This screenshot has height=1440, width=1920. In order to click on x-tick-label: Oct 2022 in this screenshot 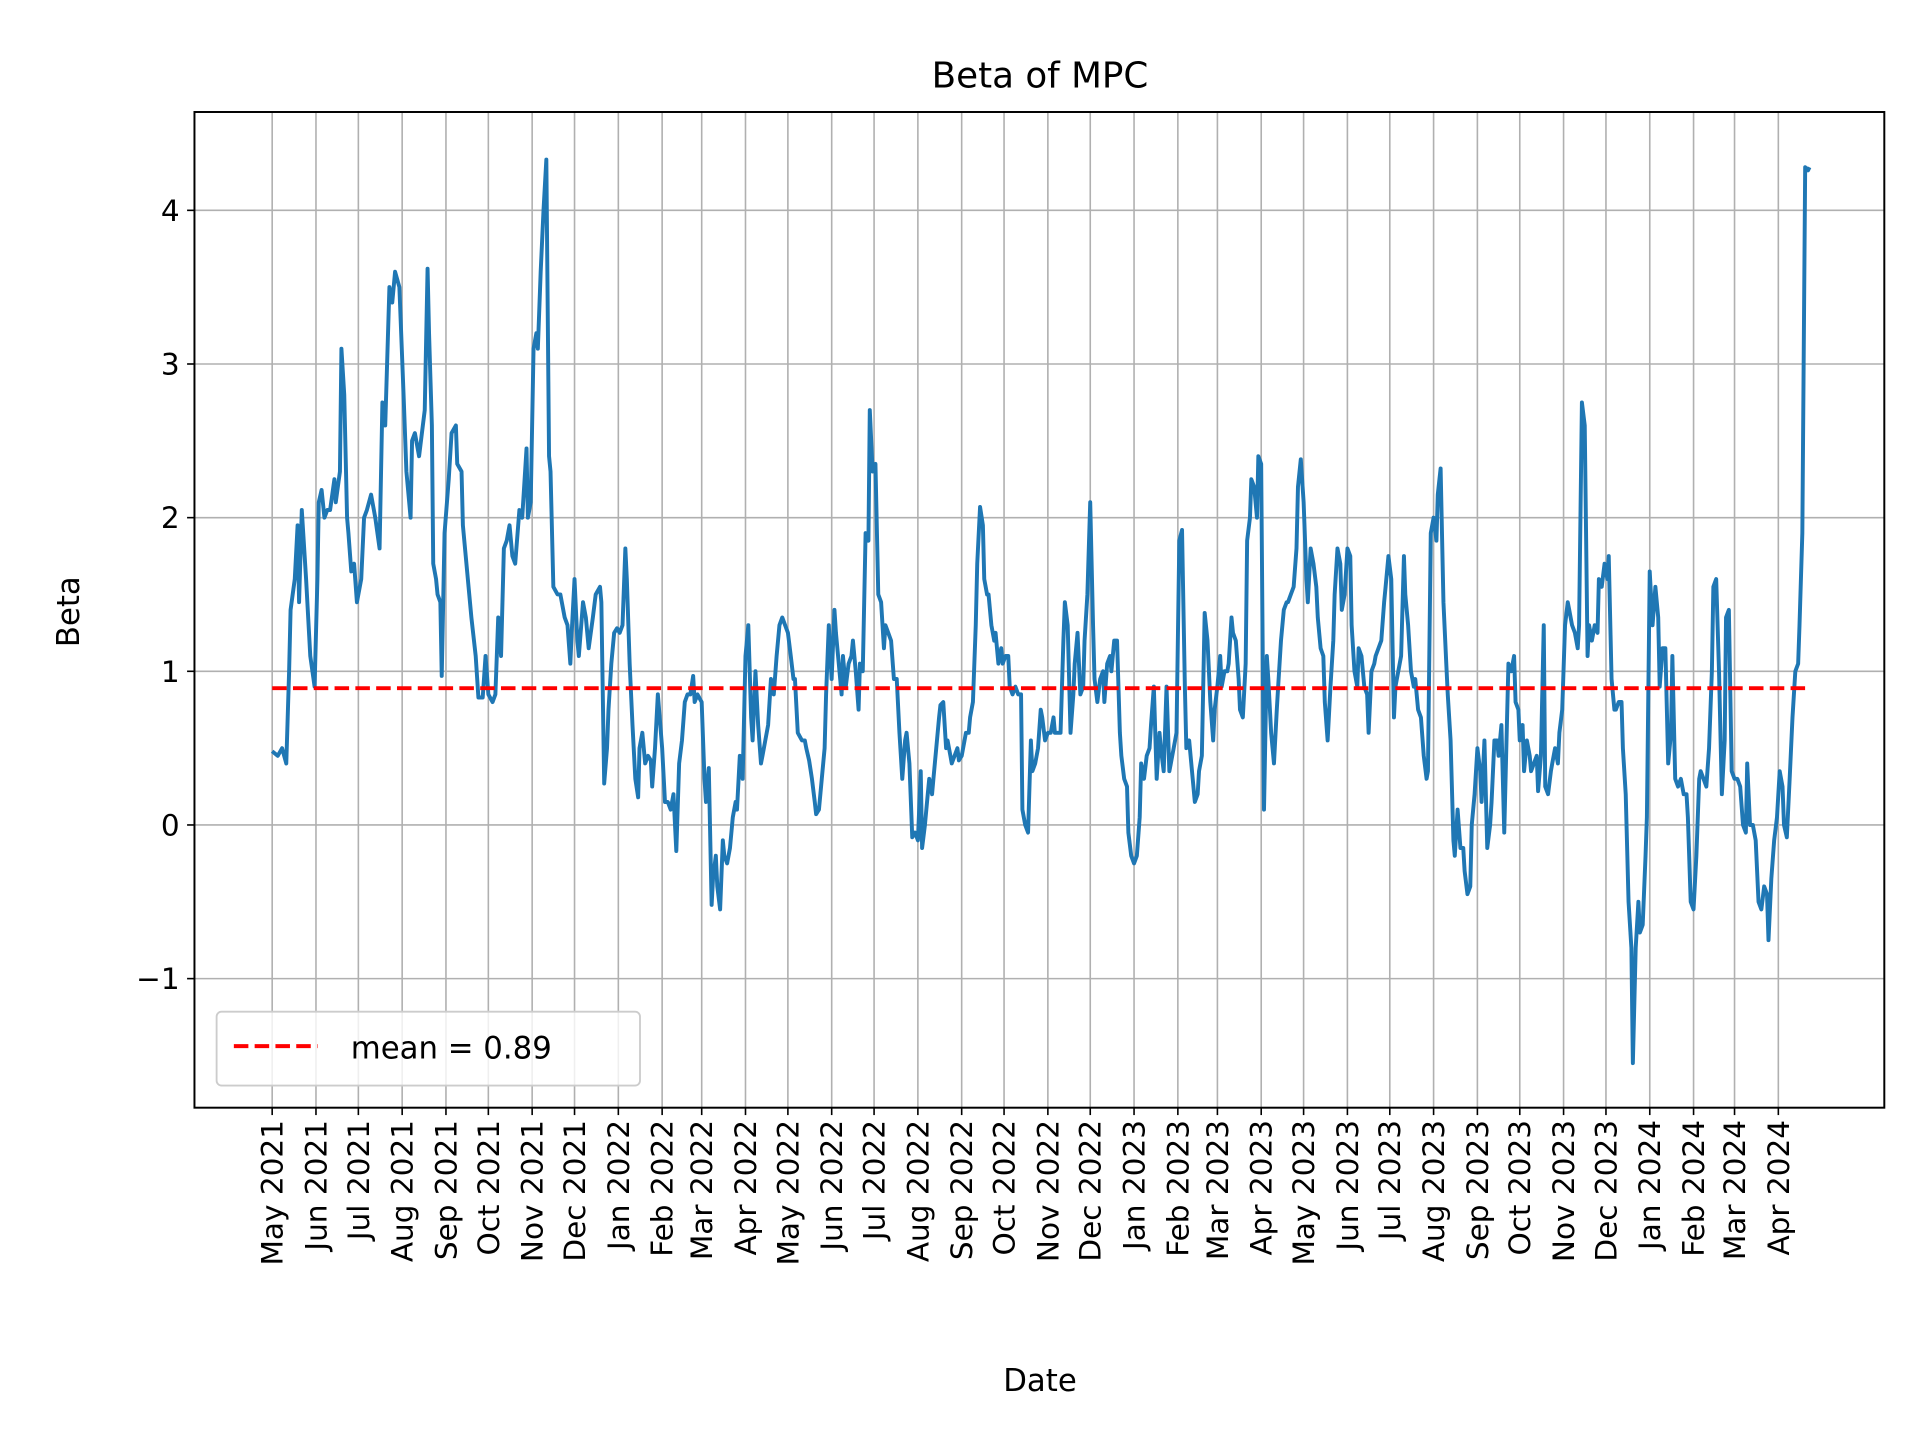, I will do `click(1005, 1188)`.